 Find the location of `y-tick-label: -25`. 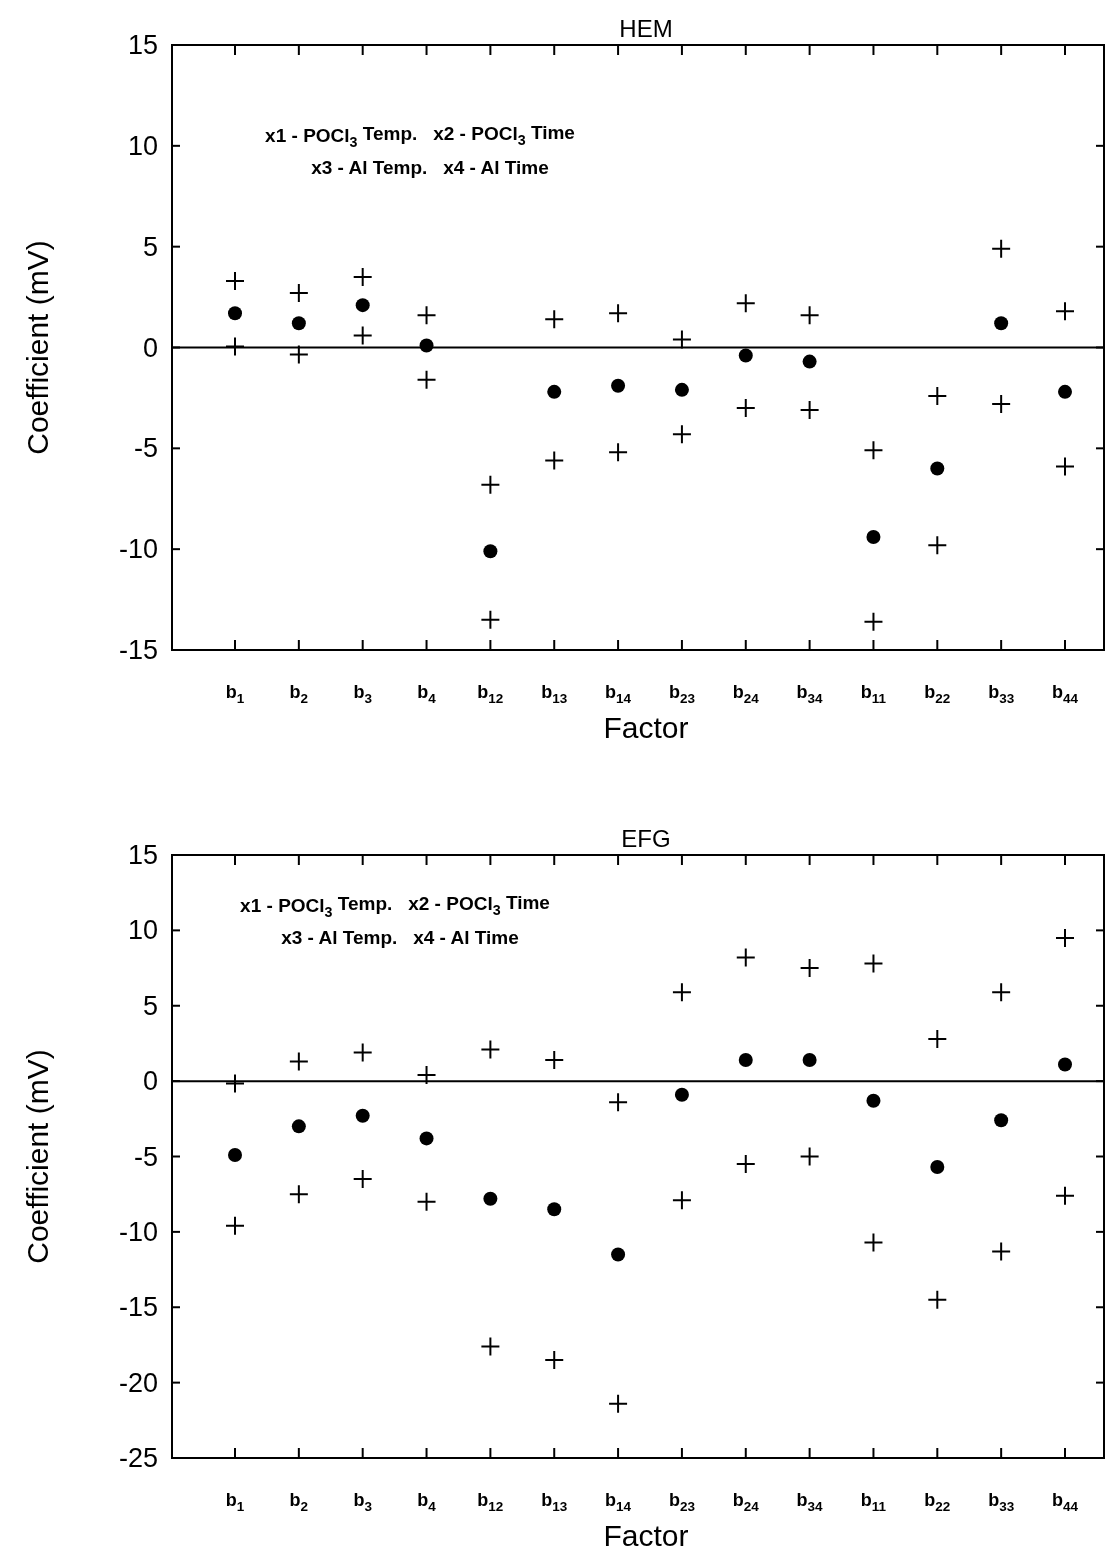

y-tick-label: -25 is located at coordinates (138, 1458).